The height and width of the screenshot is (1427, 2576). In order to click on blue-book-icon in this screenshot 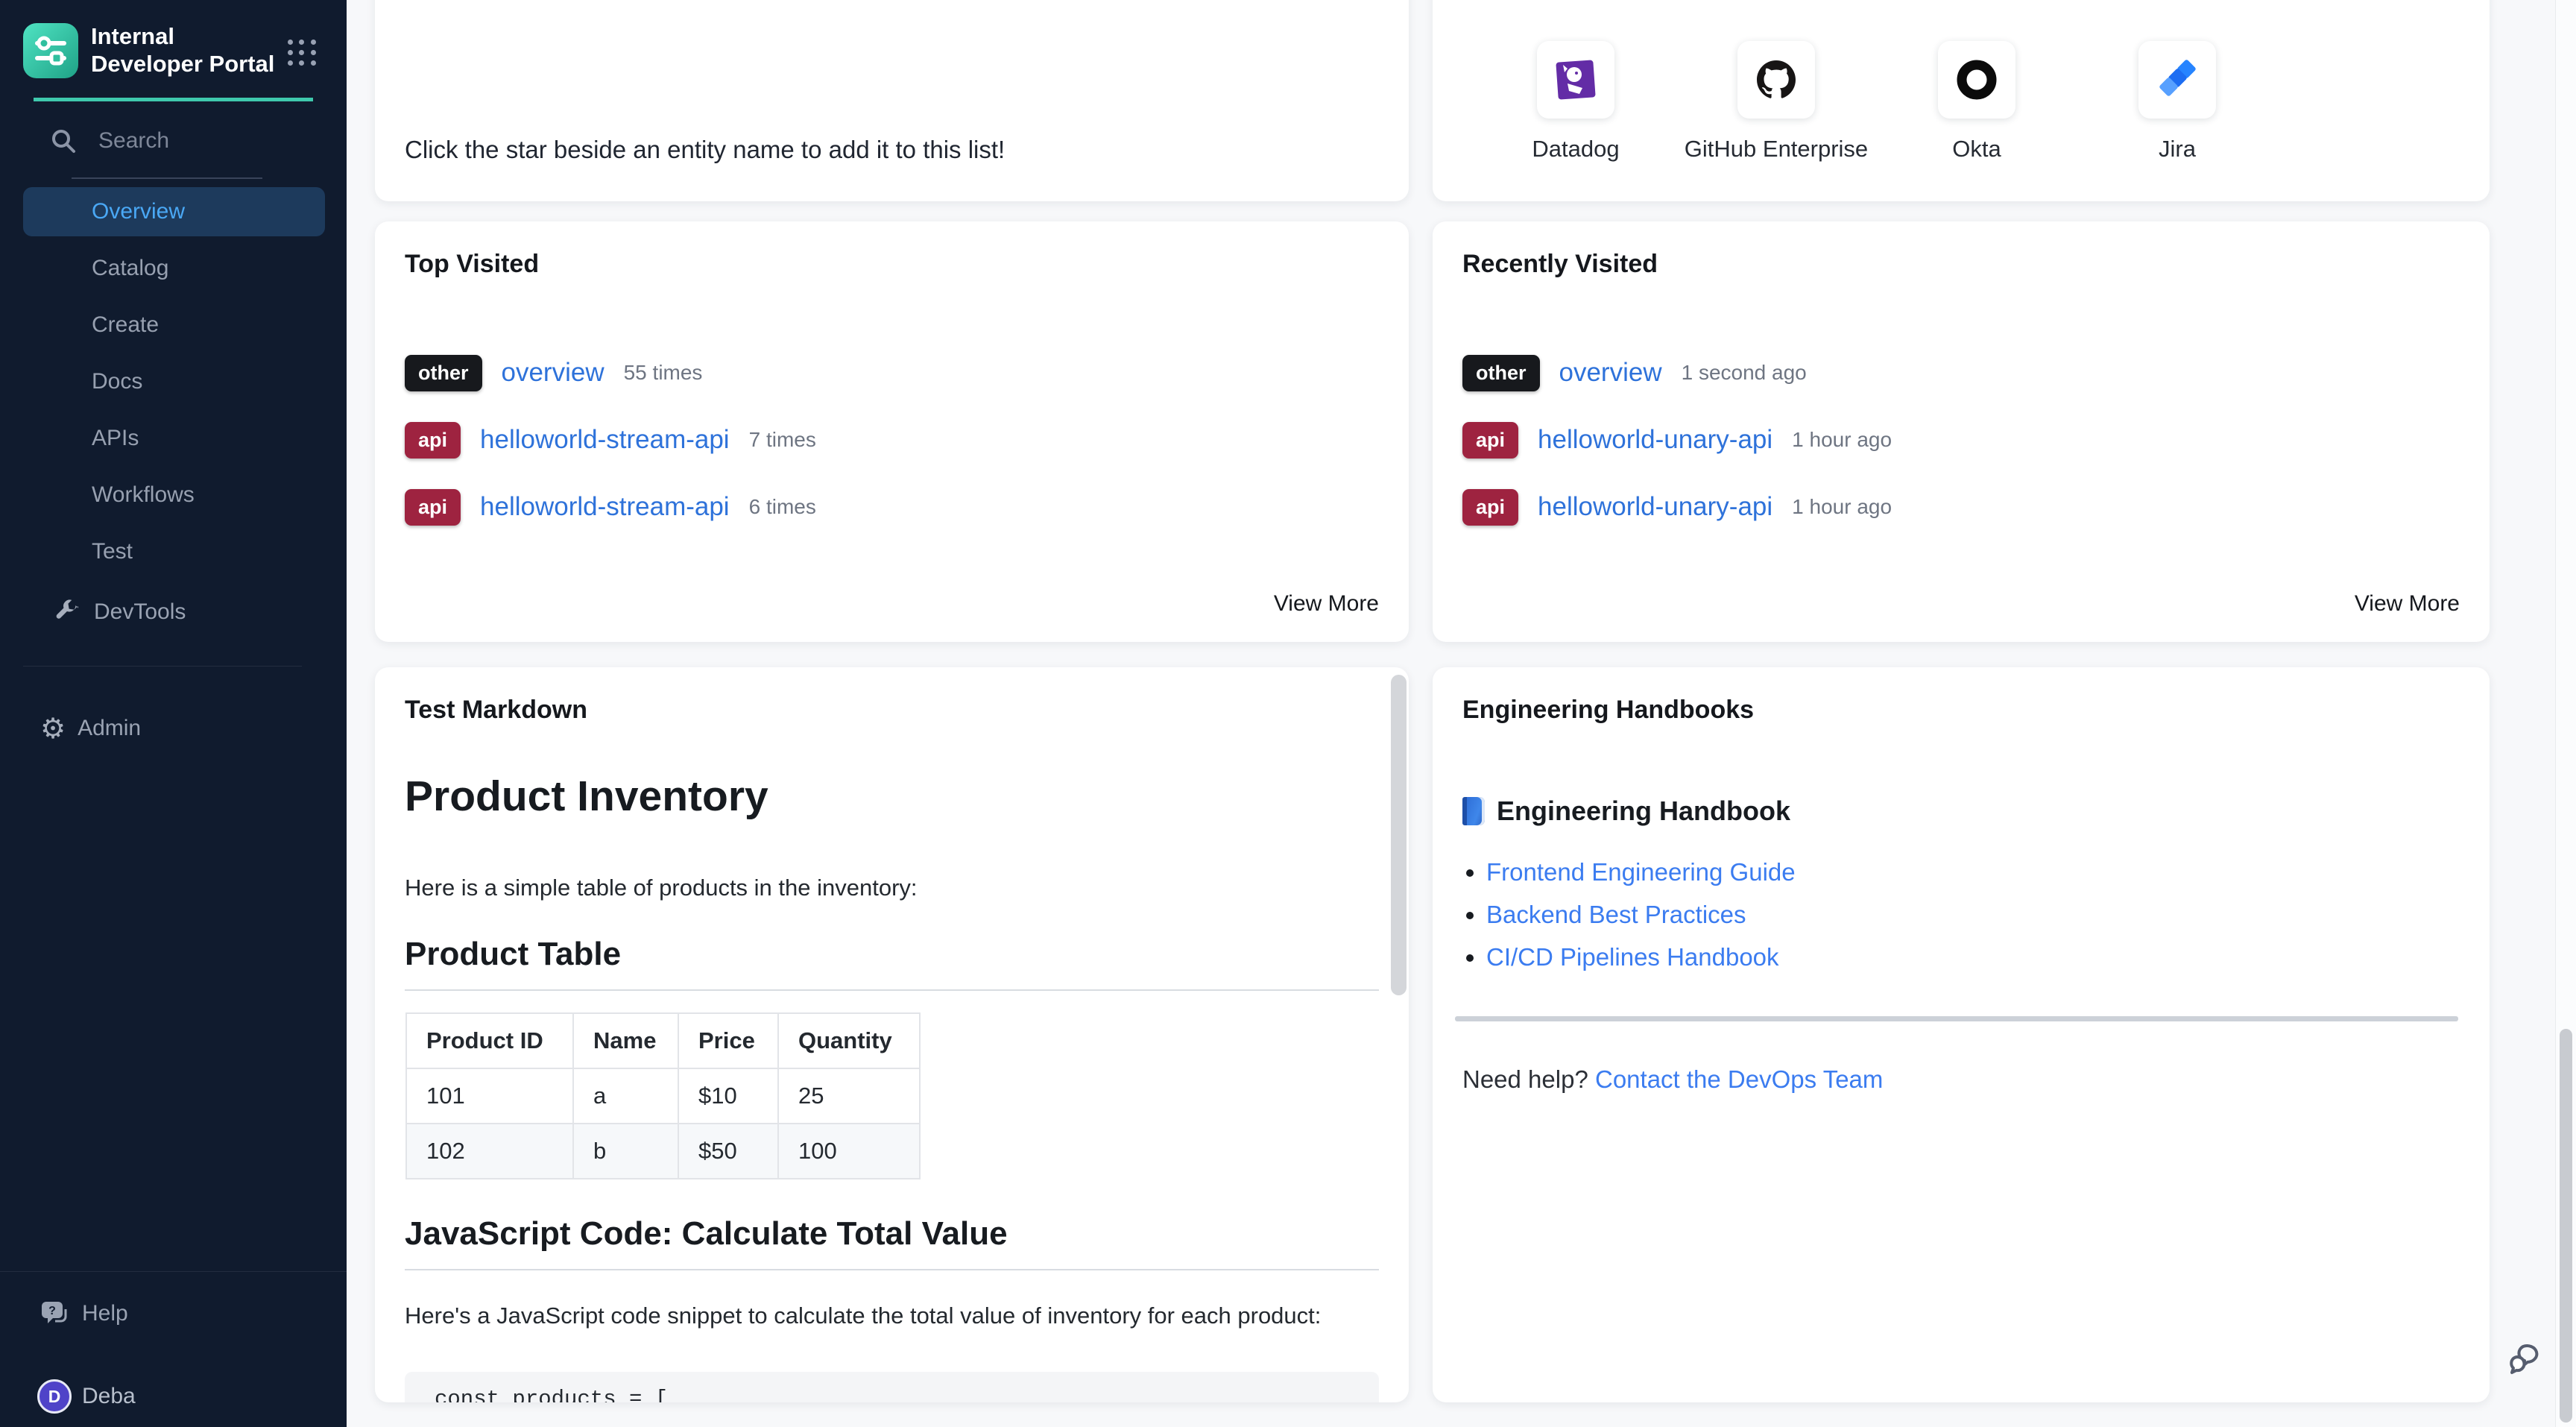, I will do `click(1473, 811)`.